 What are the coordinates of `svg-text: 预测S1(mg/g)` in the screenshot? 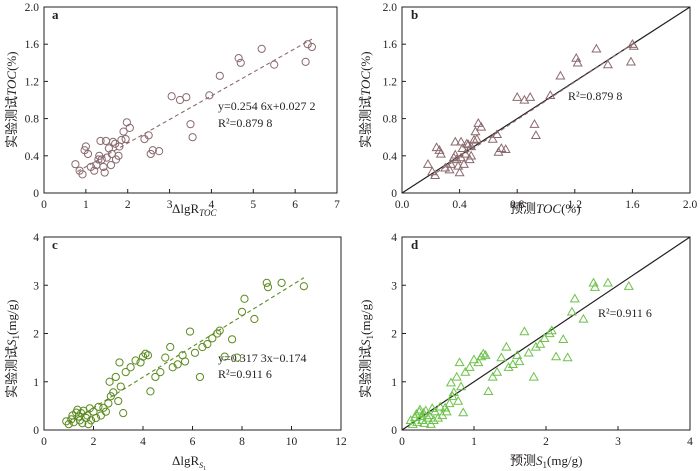 It's located at (546, 461).